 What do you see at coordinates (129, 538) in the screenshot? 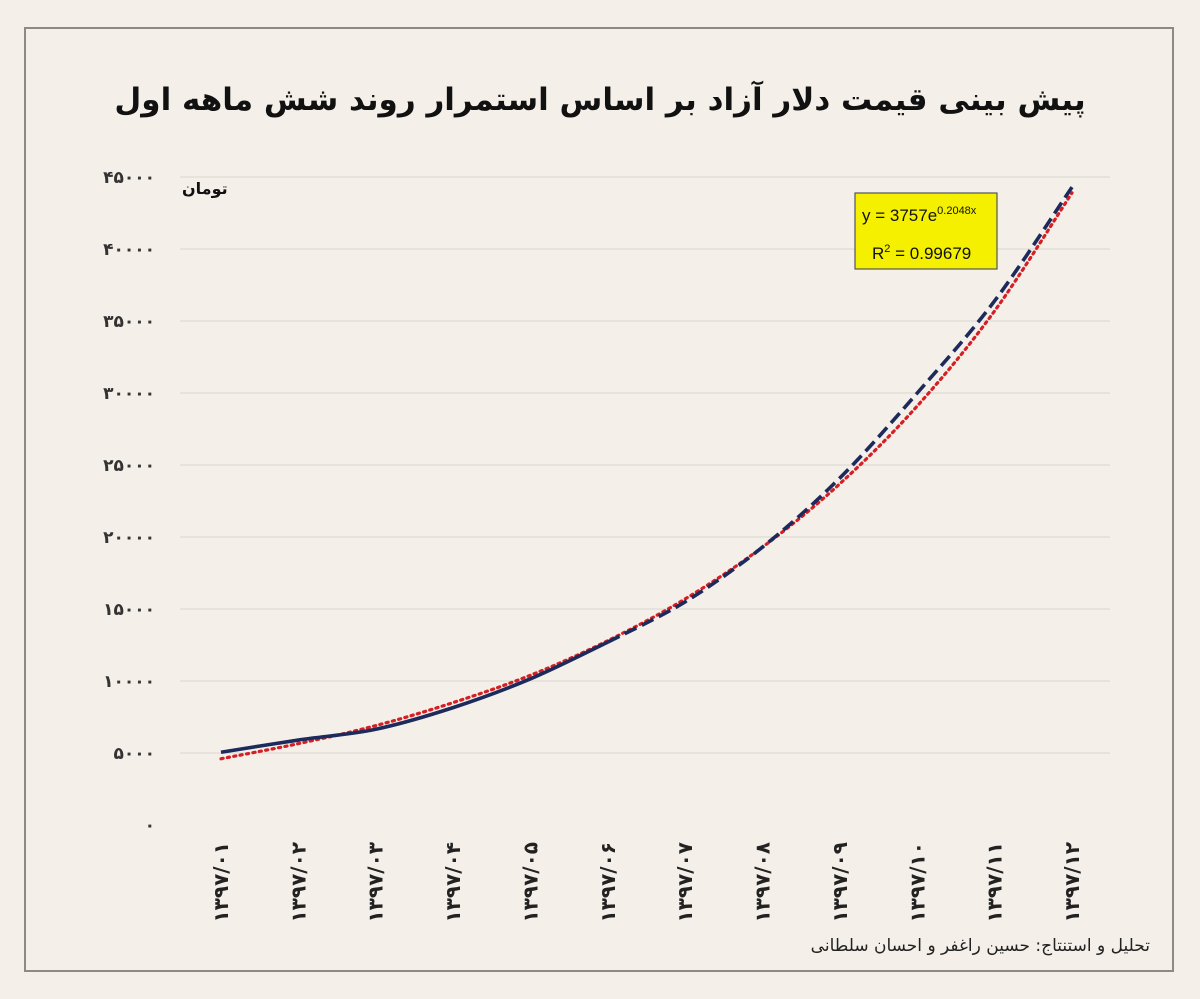
I see `y-tick-label: ۲۰۰۰۰` at bounding box center [129, 538].